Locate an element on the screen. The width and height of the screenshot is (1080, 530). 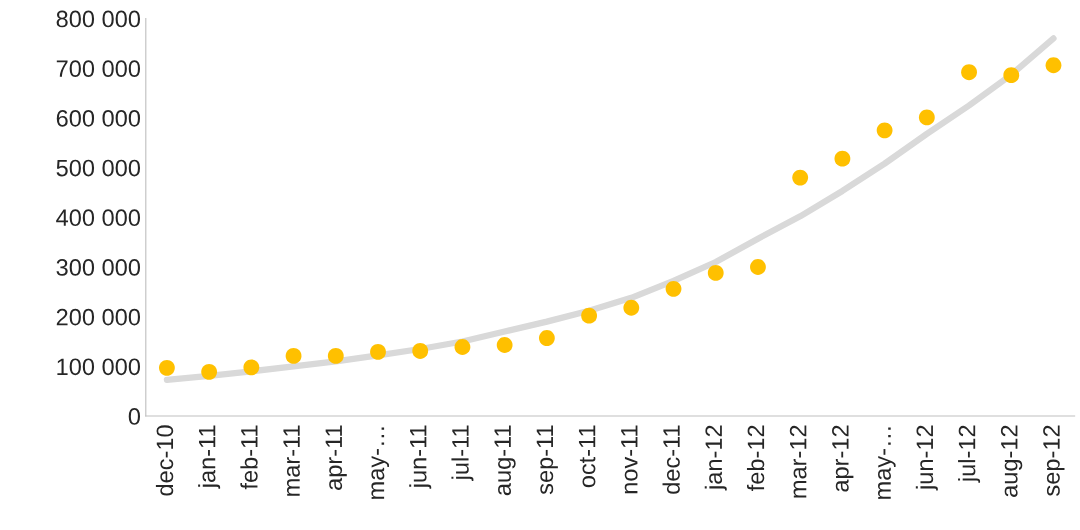
x-tick-label: apr-11 is located at coordinates (336, 457).